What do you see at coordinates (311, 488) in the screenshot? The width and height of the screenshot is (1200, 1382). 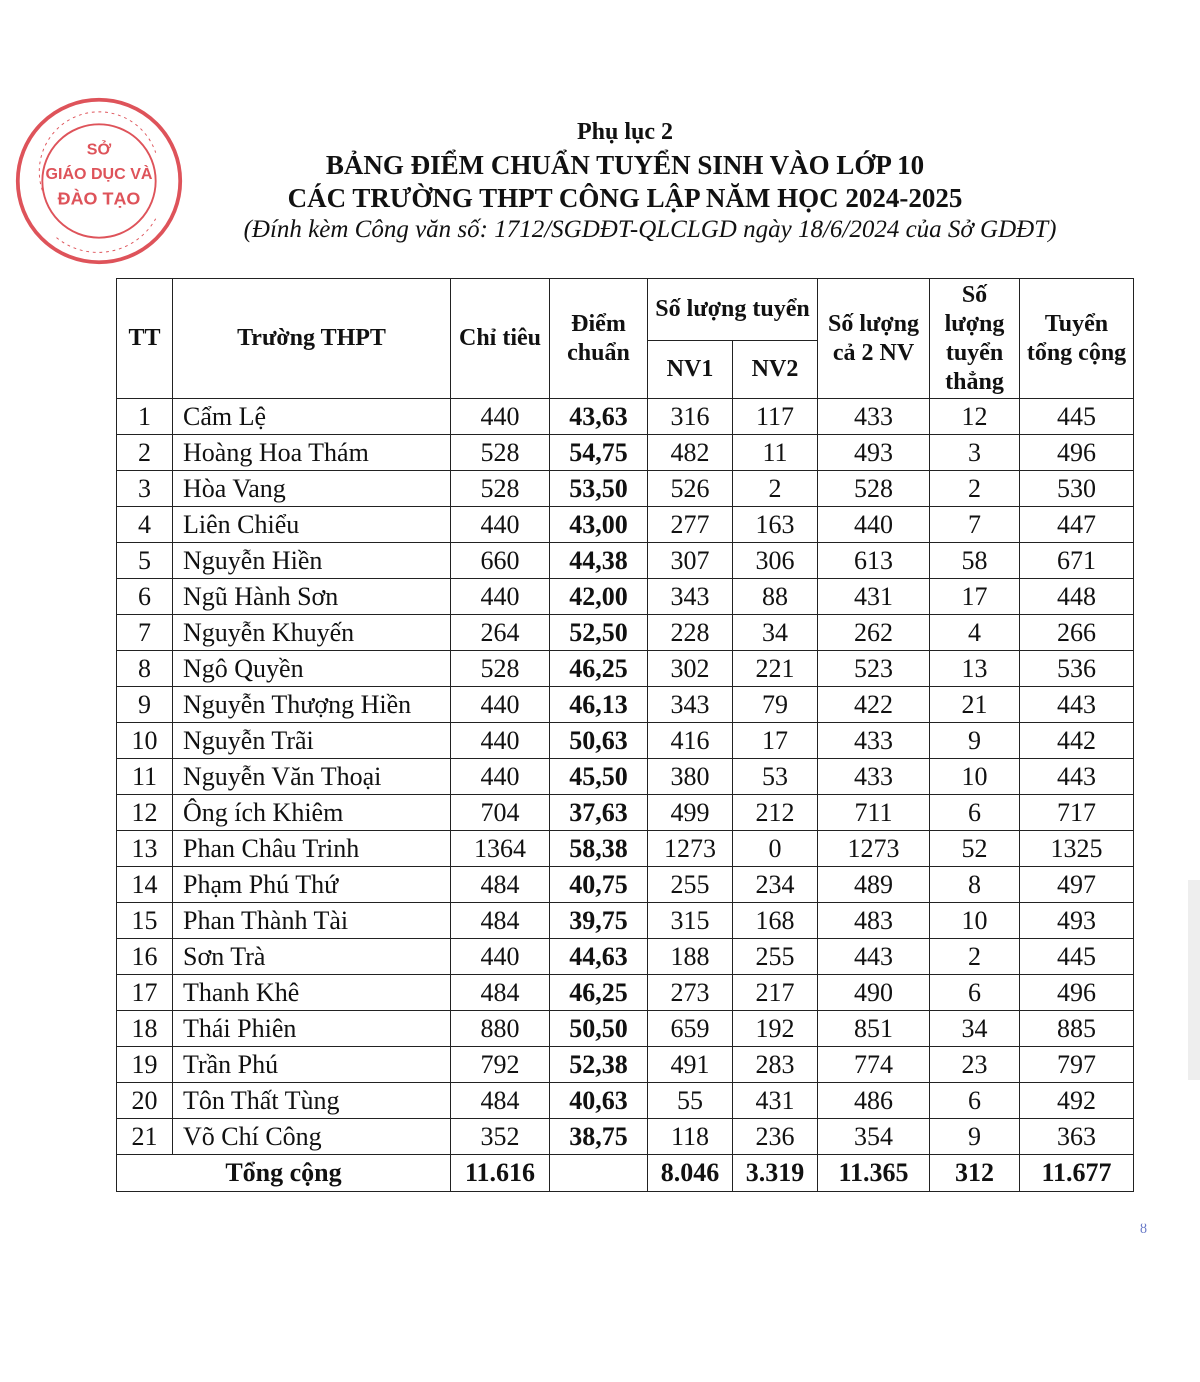 I see `cell-school: Hòa Vang` at bounding box center [311, 488].